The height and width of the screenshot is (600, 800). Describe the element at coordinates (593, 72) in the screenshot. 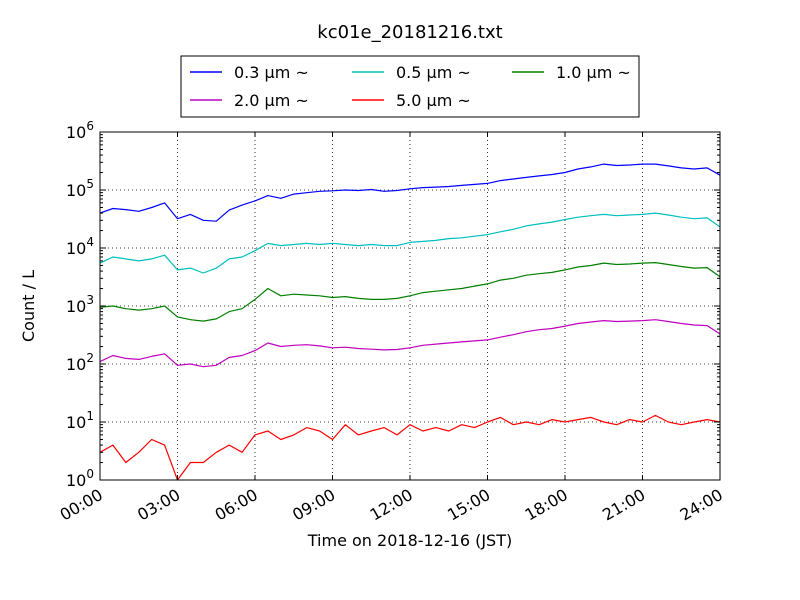

I see `legend-label: 1.0 μm ~` at that location.